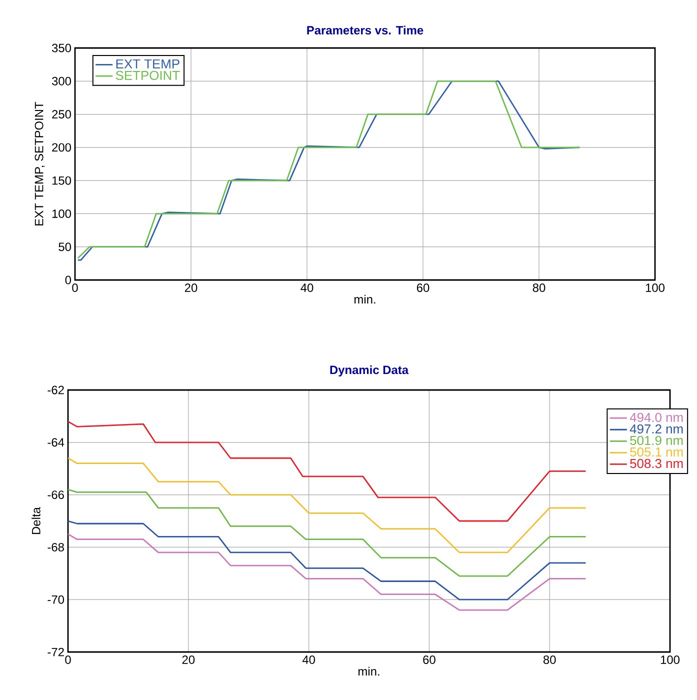 The image size is (697, 700). What do you see at coordinates (656, 463) in the screenshot?
I see `legend-label: 508.3 nm` at bounding box center [656, 463].